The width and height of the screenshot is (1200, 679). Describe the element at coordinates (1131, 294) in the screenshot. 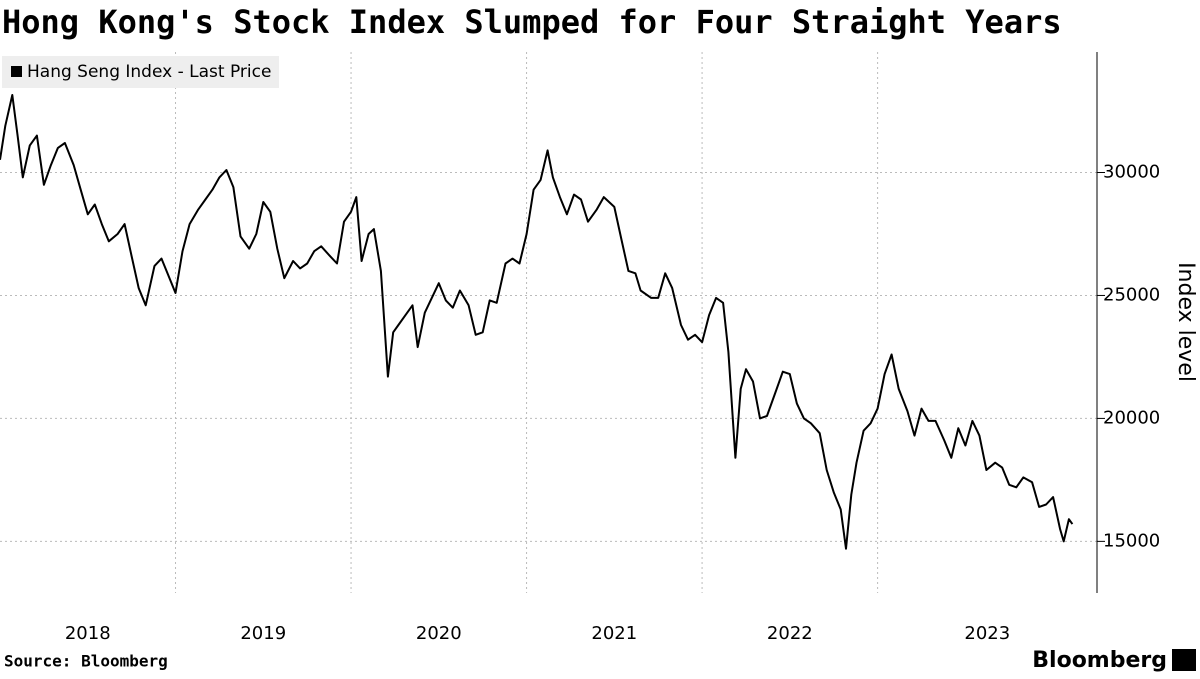

I see `y-tick-label: 25000` at that location.